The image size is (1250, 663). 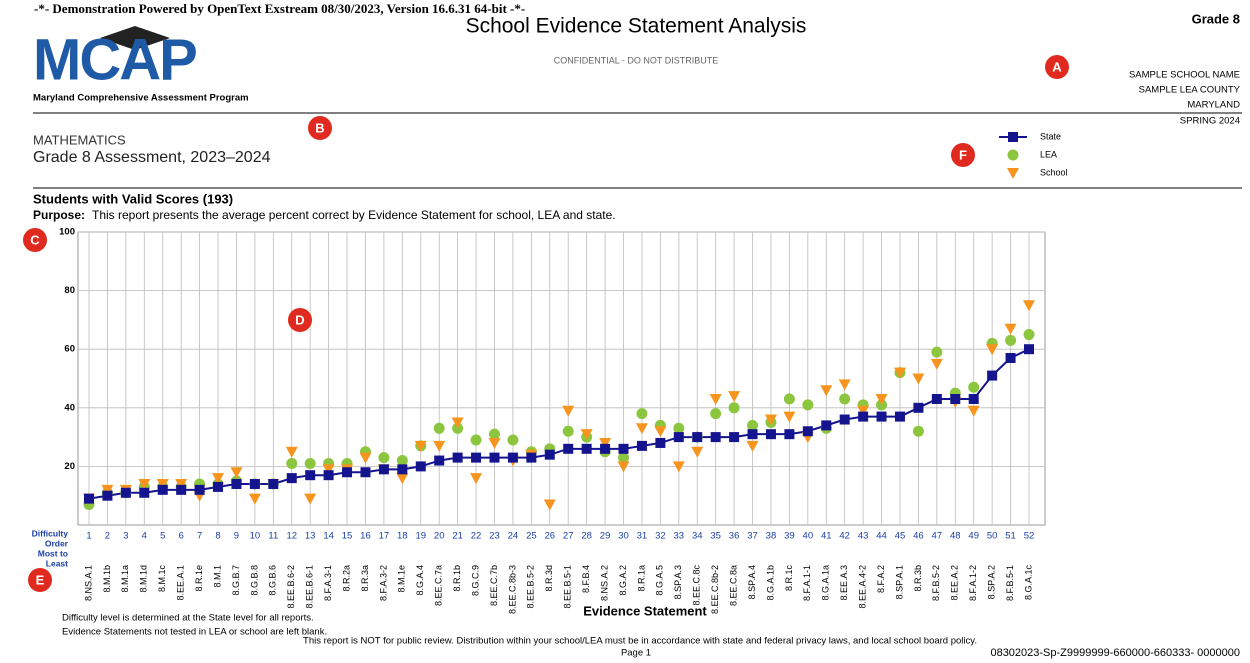 I want to click on x-tick-label: 8.SP.A.3, so click(x=678, y=582).